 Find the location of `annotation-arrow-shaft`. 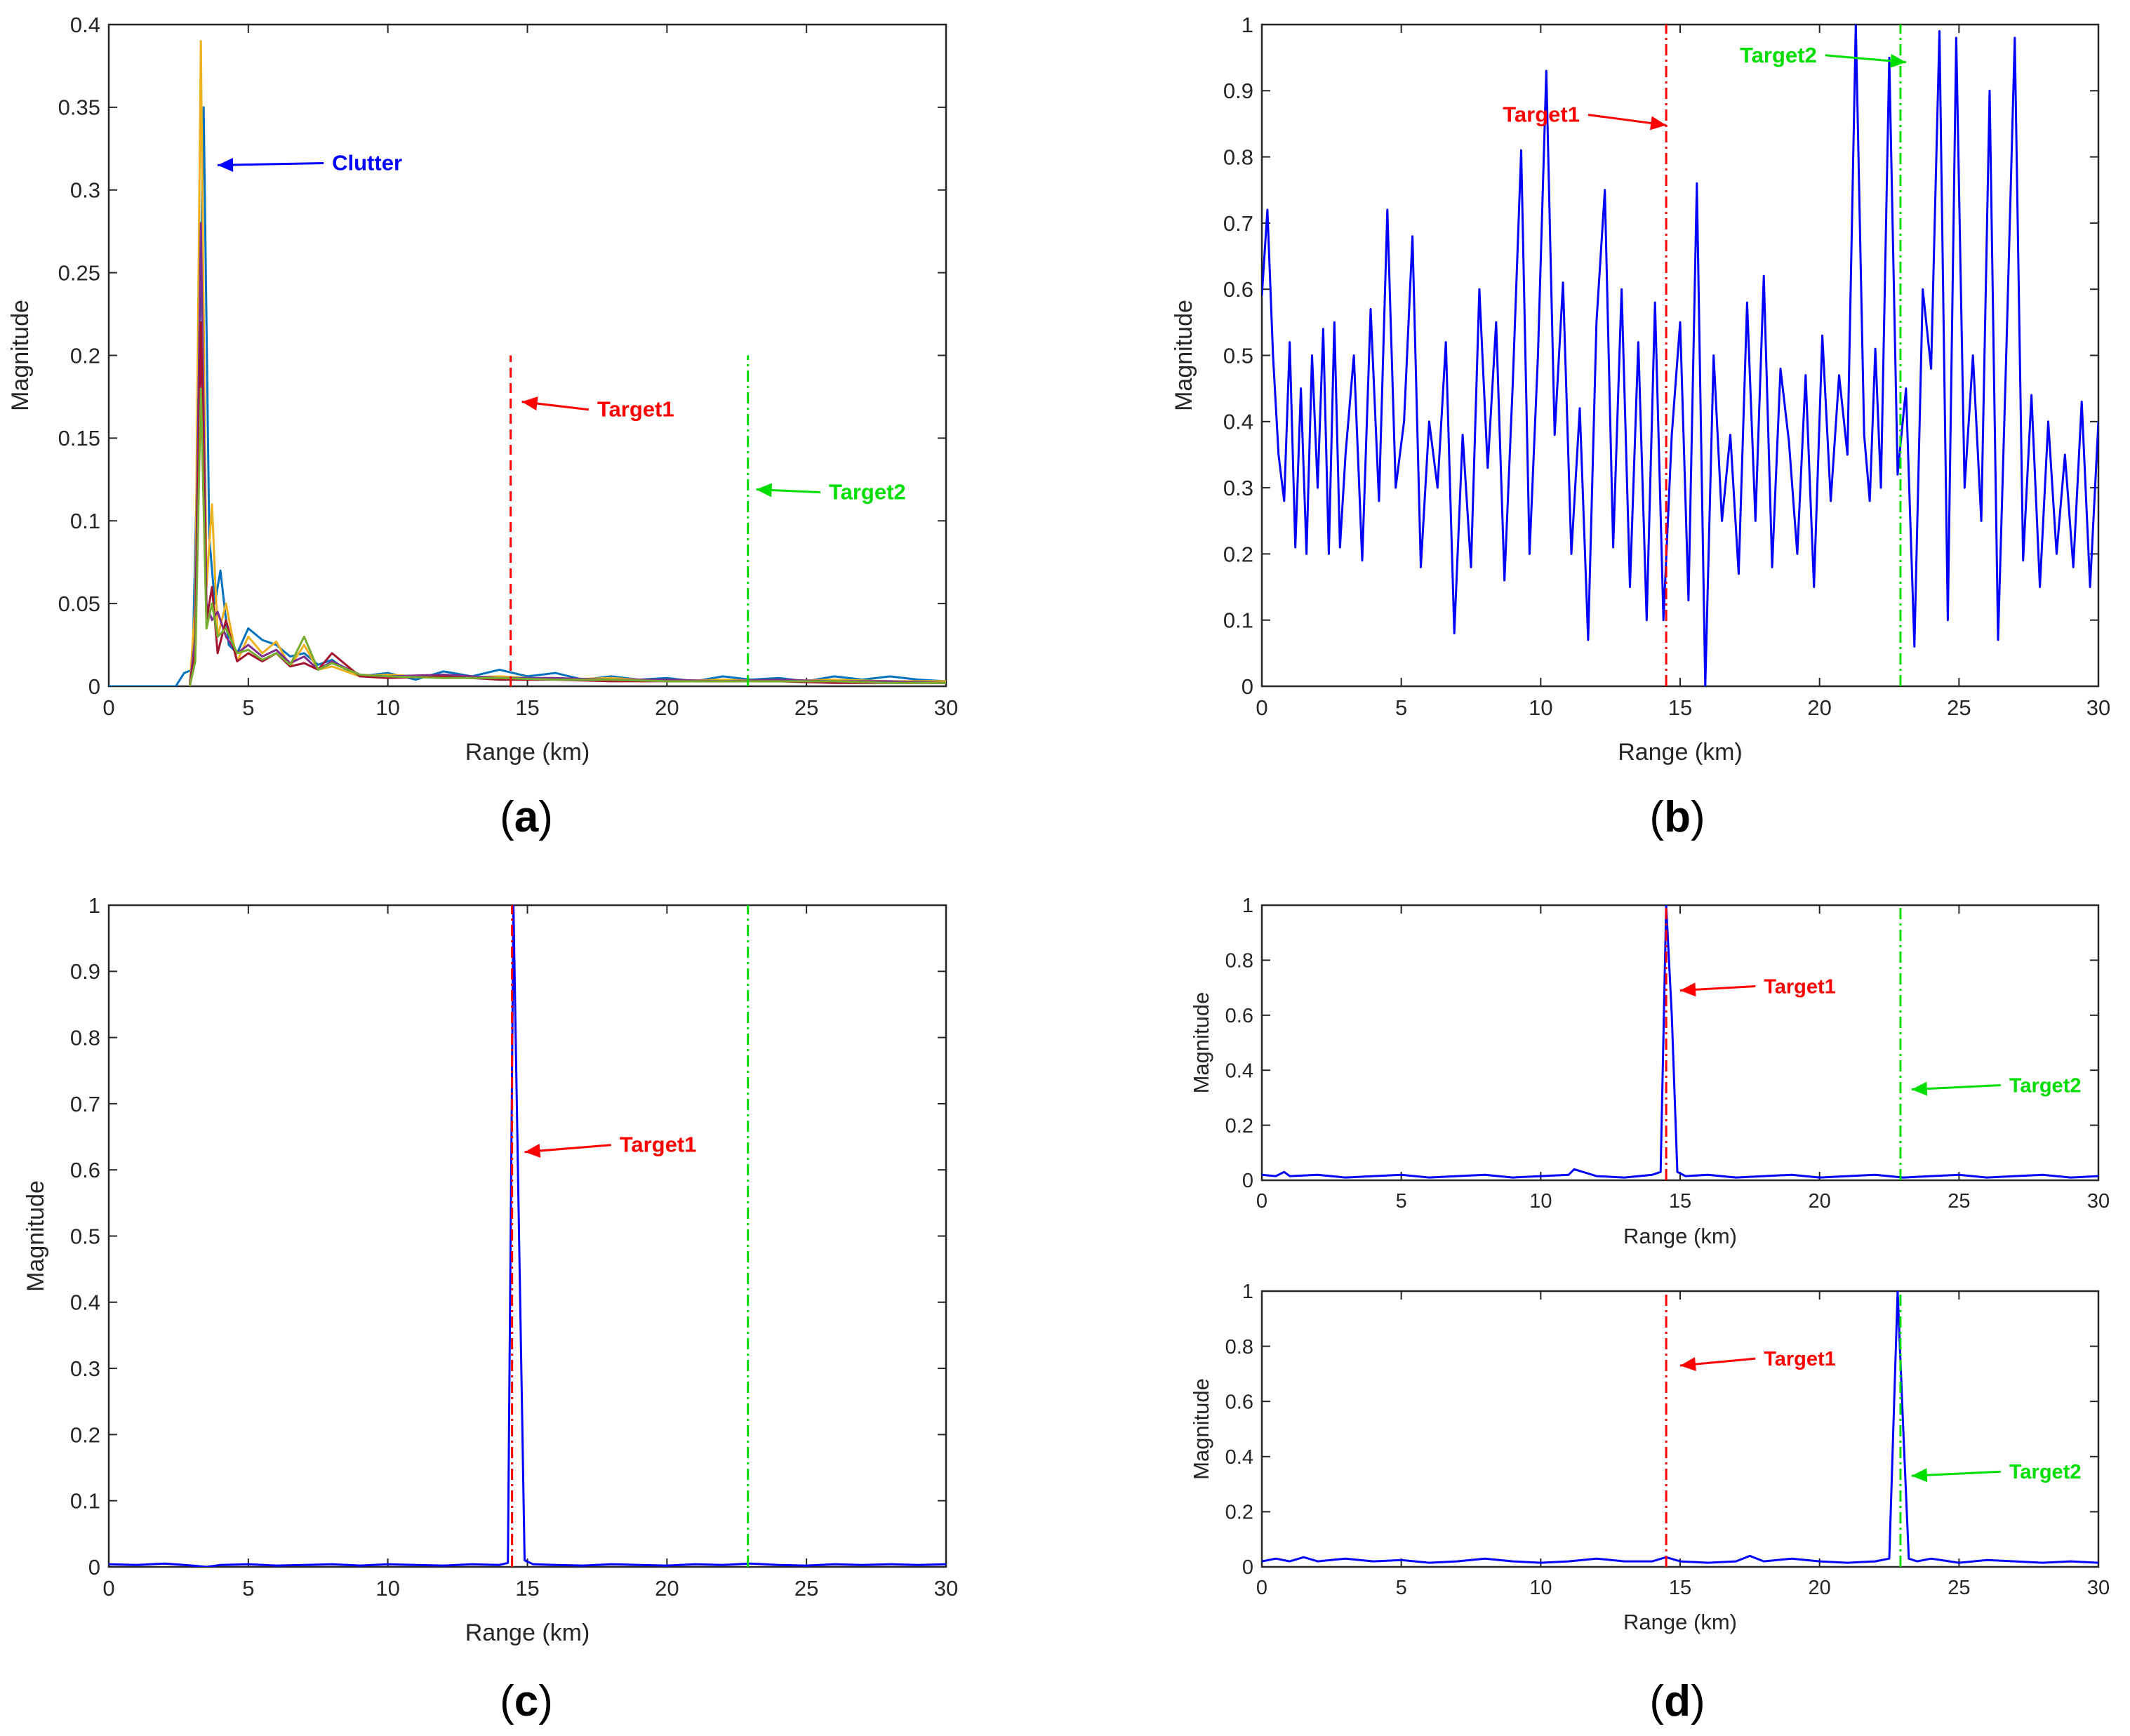

annotation-arrow-shaft is located at coordinates (271, 163).